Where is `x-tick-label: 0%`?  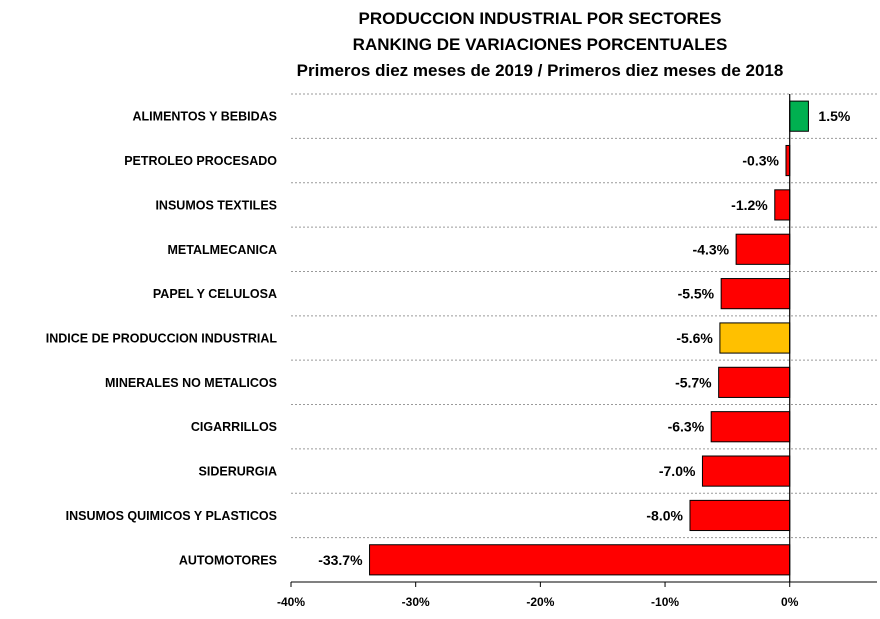
x-tick-label: 0% is located at coordinates (790, 602).